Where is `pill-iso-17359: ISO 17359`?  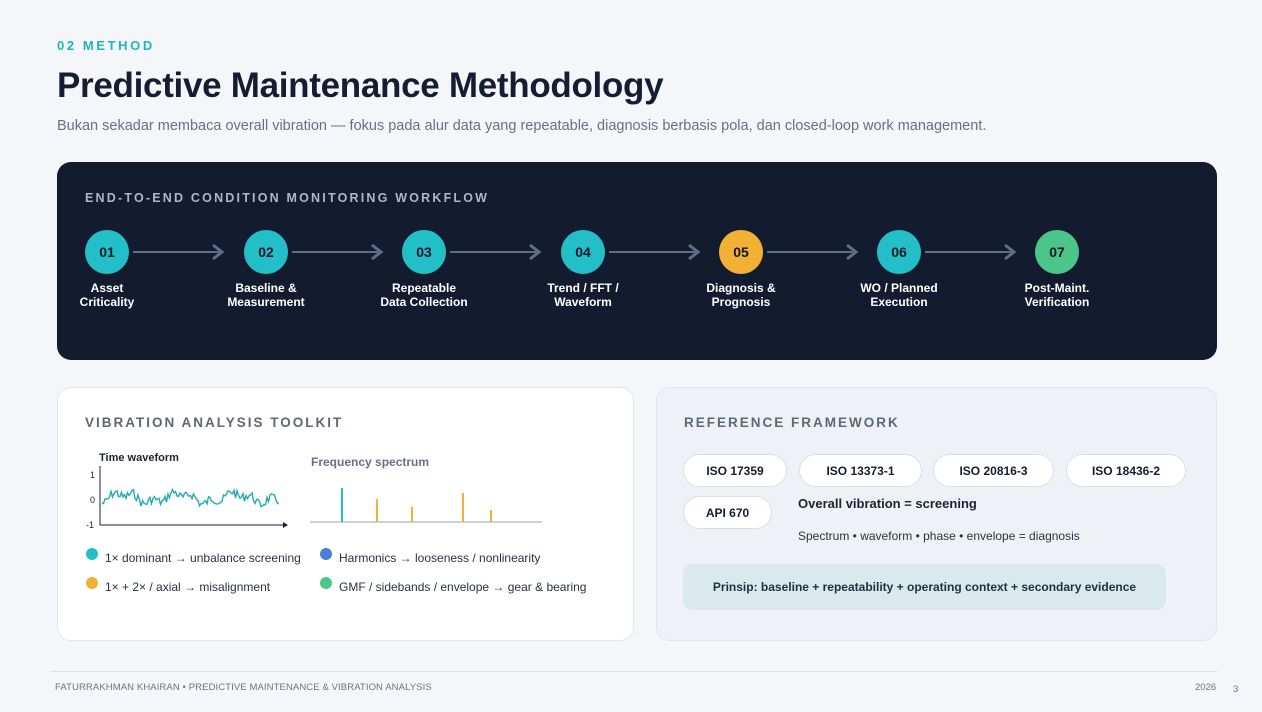 pill-iso-17359: ISO 17359 is located at coordinates (735, 470).